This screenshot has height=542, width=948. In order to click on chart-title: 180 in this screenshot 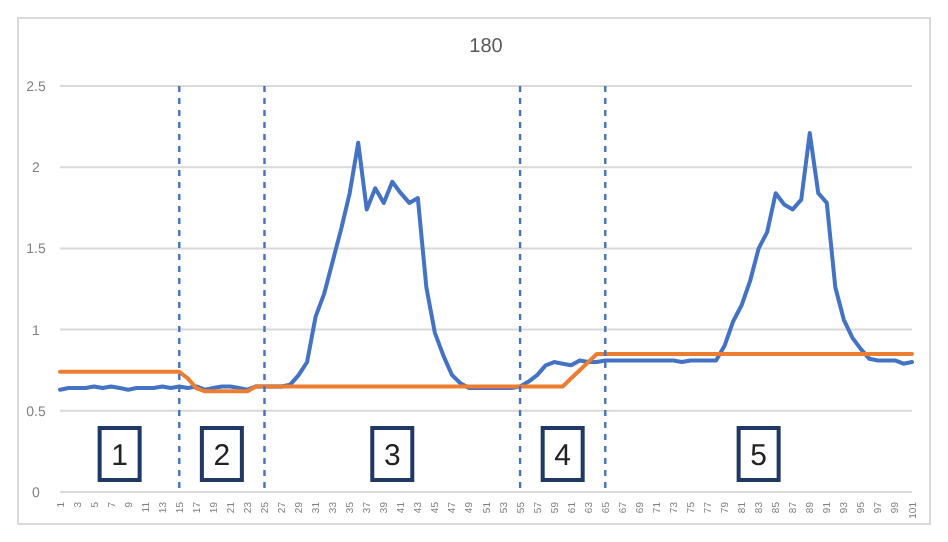, I will do `click(486, 47)`.